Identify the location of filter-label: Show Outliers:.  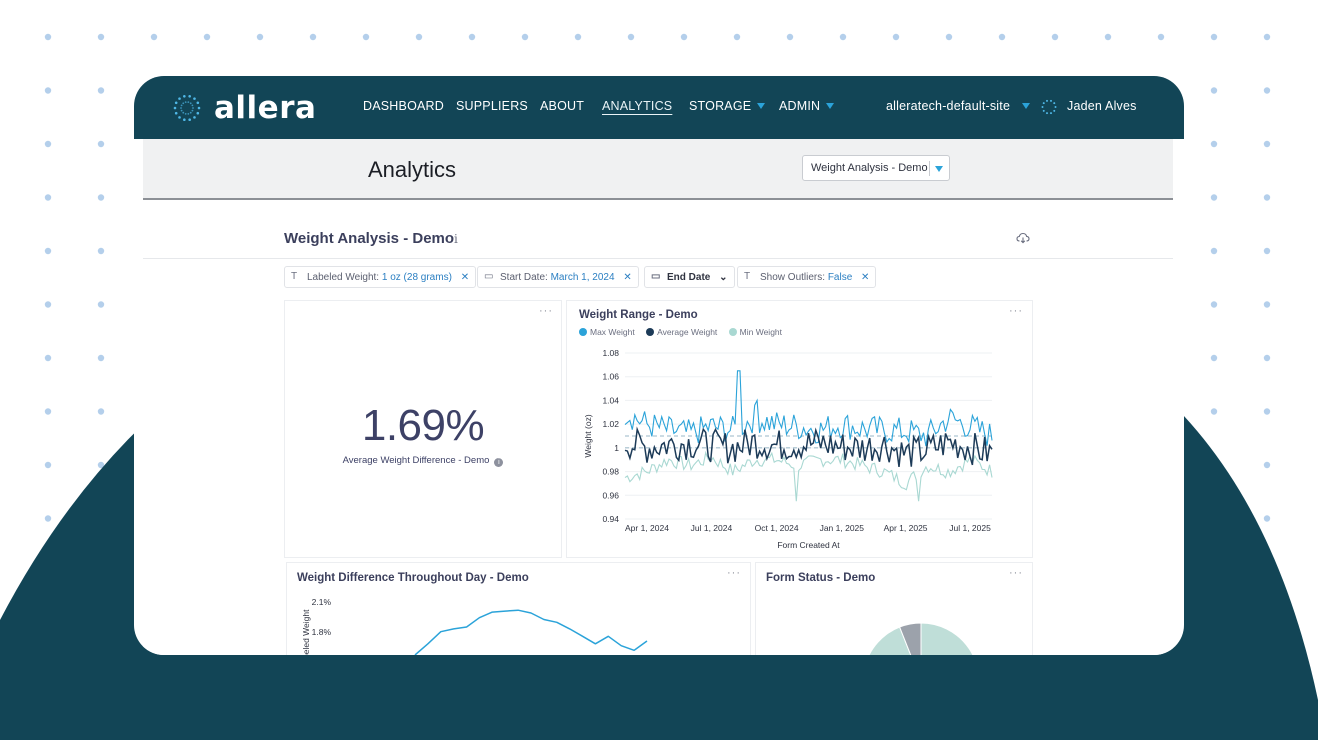
(793, 277).